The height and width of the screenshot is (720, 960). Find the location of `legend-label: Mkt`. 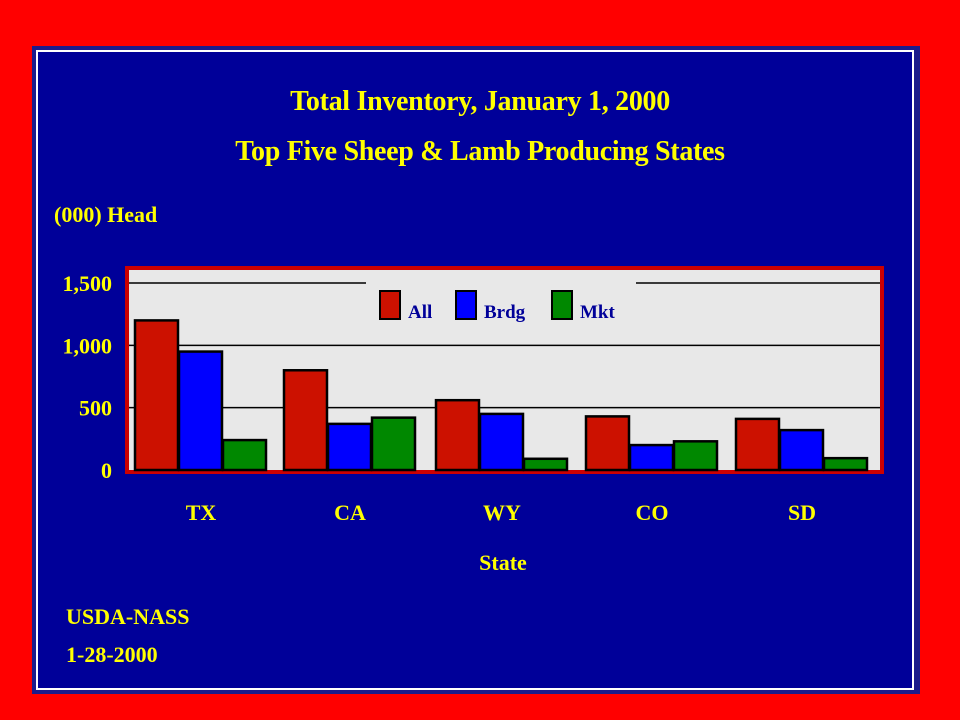

legend-label: Mkt is located at coordinates (598, 312).